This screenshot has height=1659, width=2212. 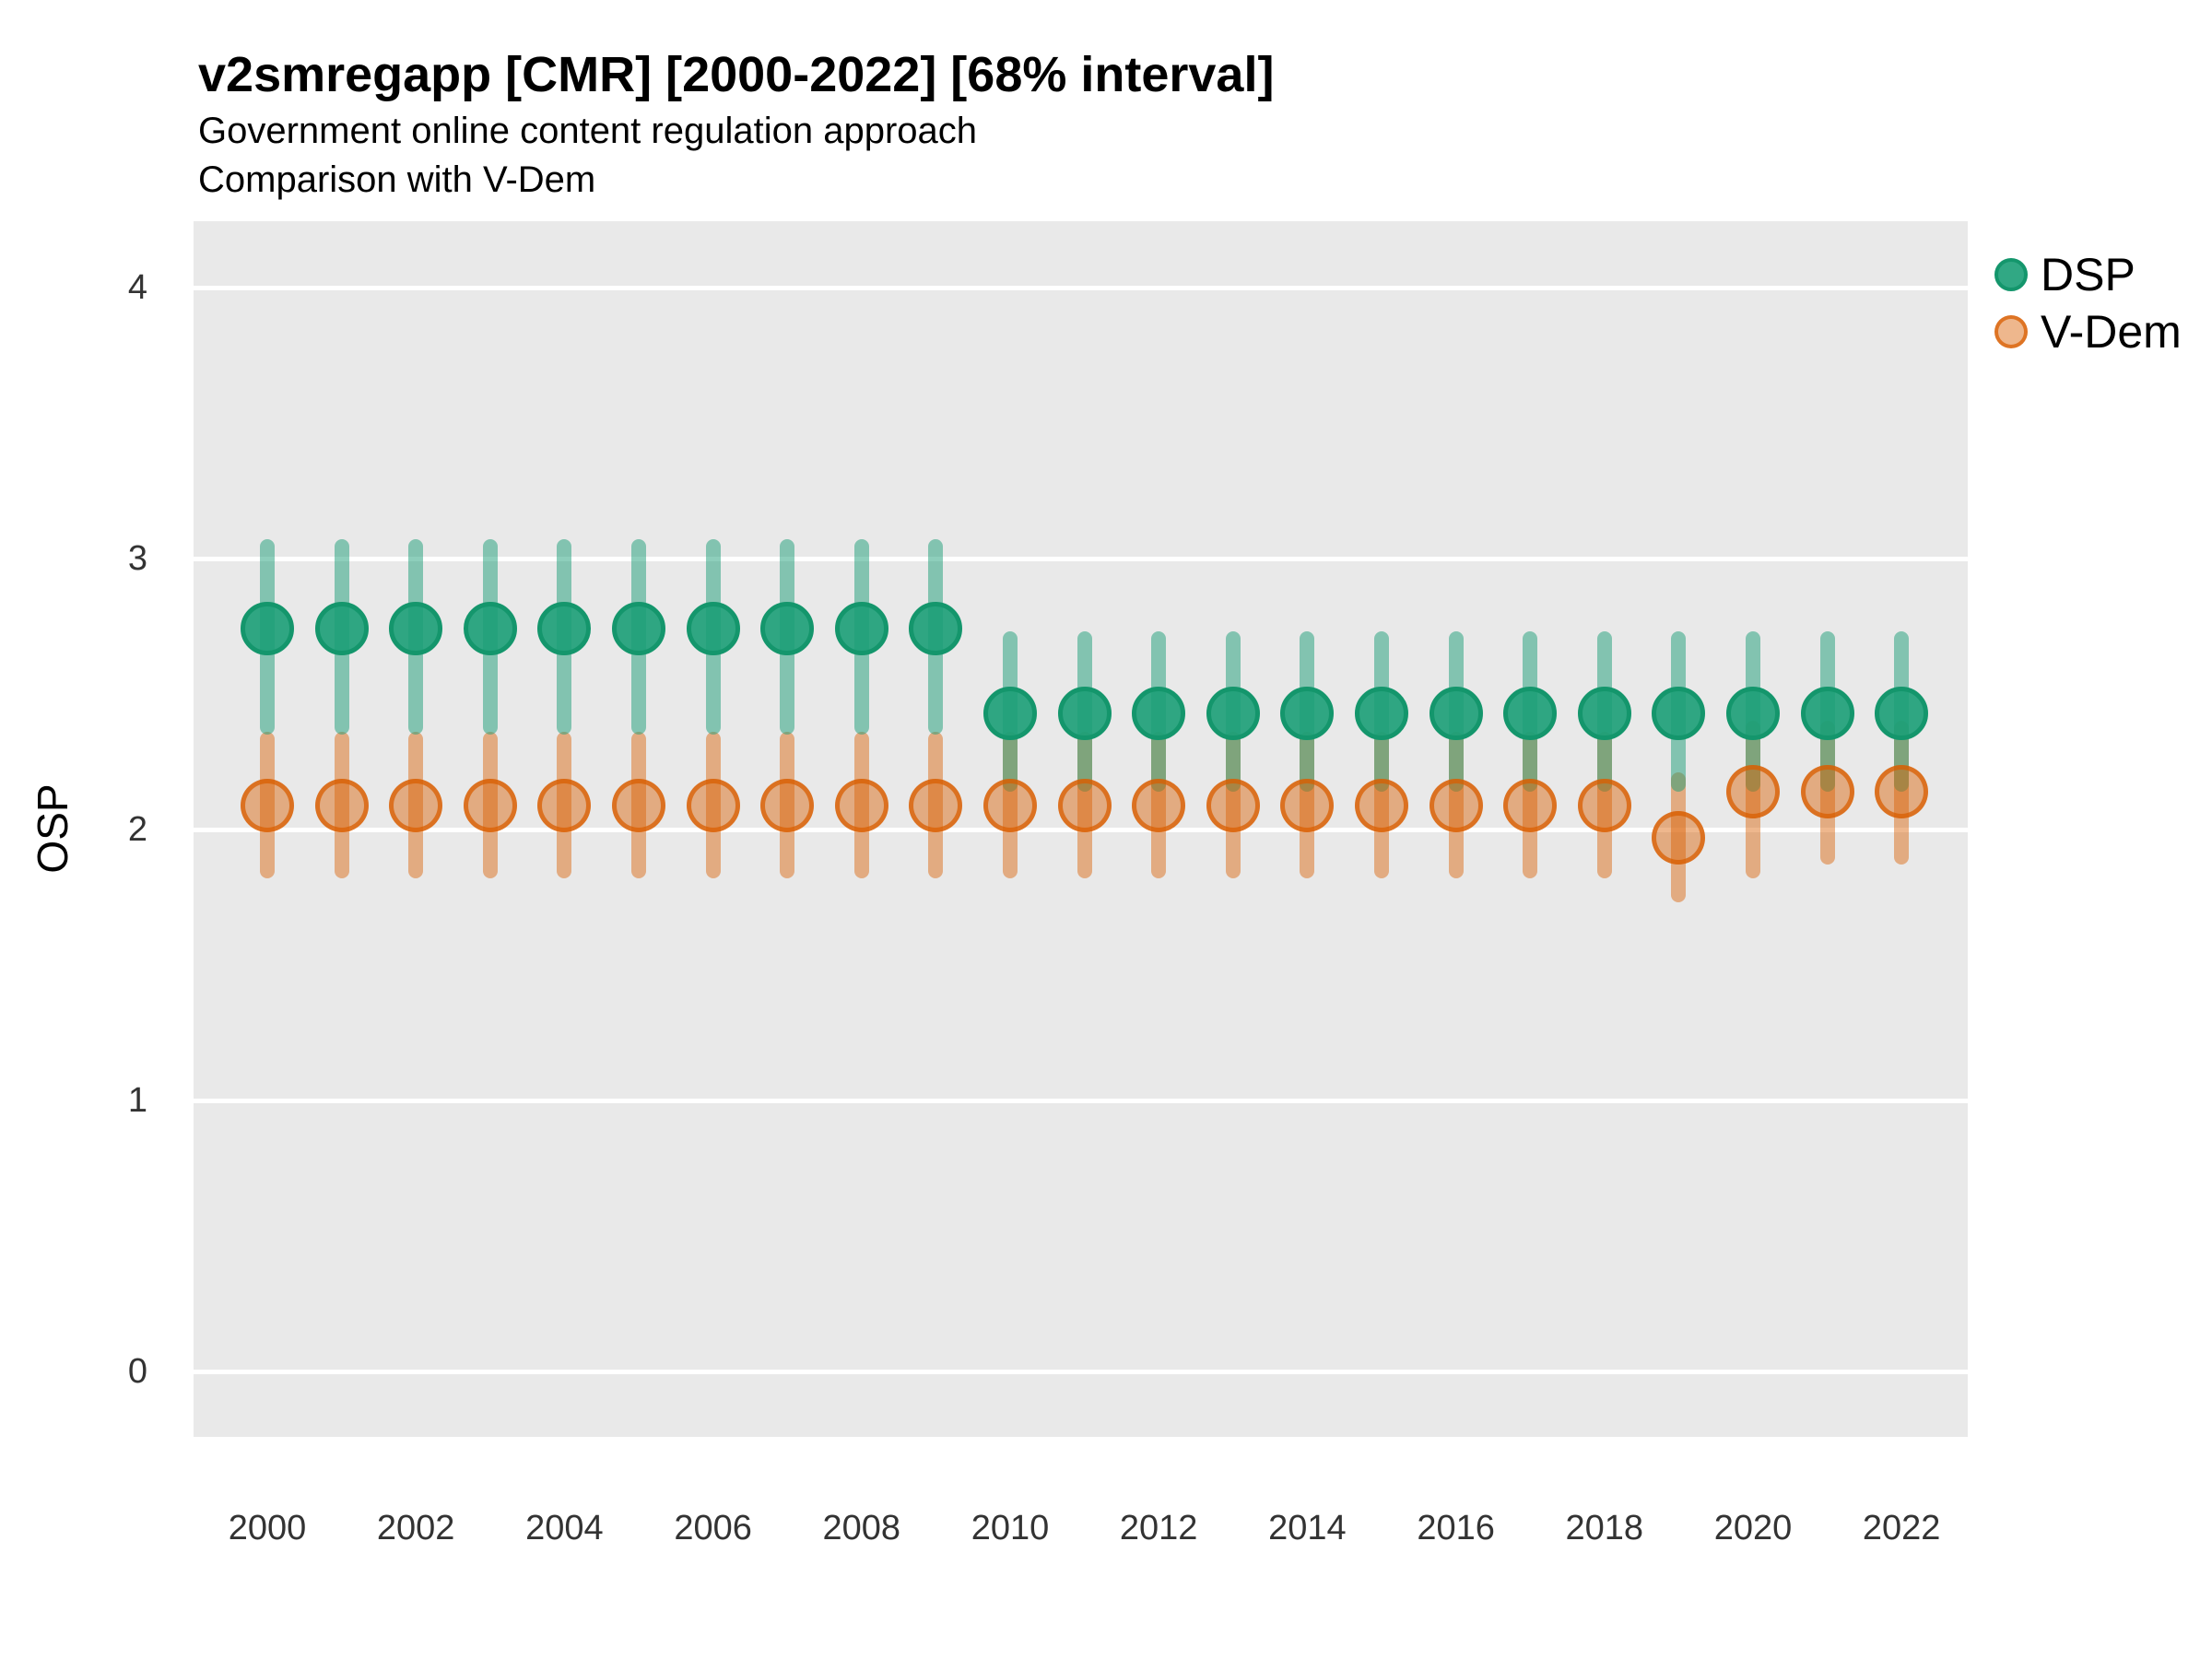 What do you see at coordinates (490, 629) in the screenshot?
I see `dsp-point-2003` at bounding box center [490, 629].